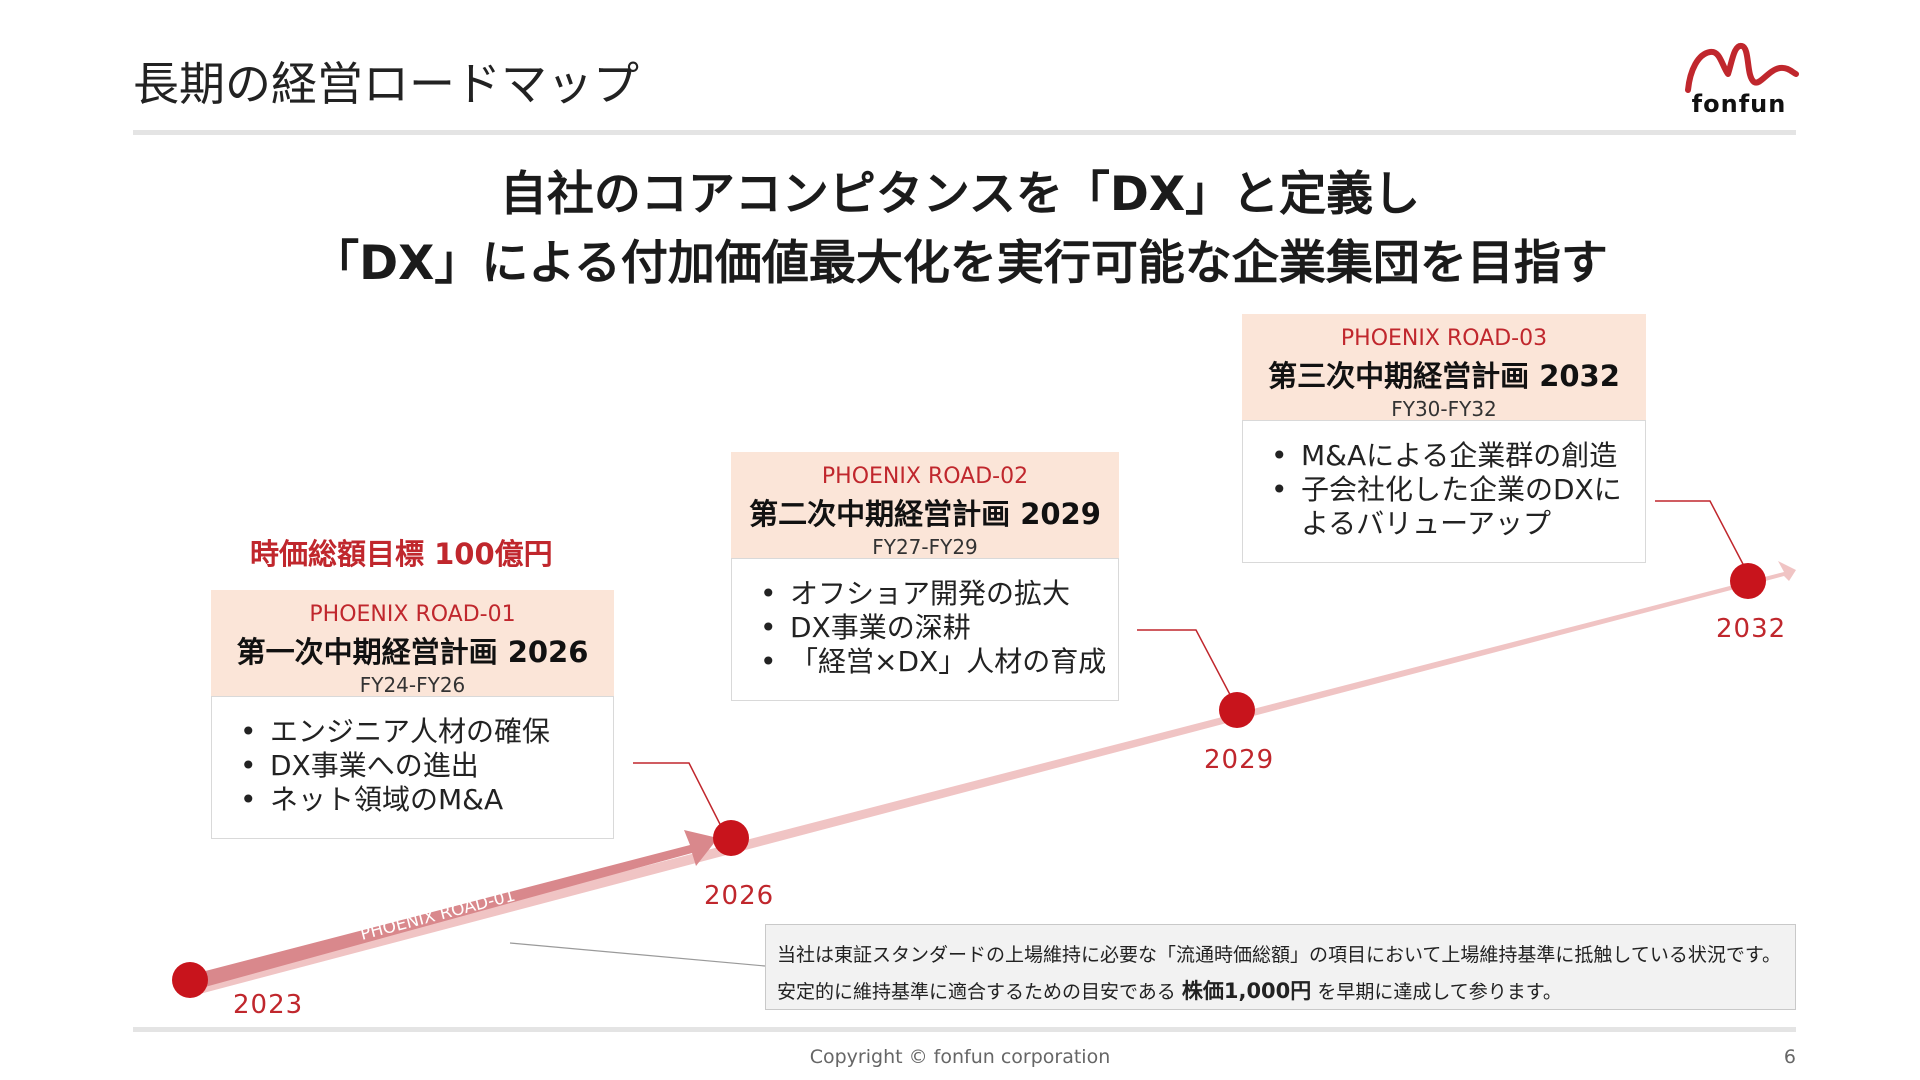 This screenshot has width=1920, height=1080. Describe the element at coordinates (939, 594) in the screenshot. I see `plan-2-item: オフショア開発の拡大` at that location.